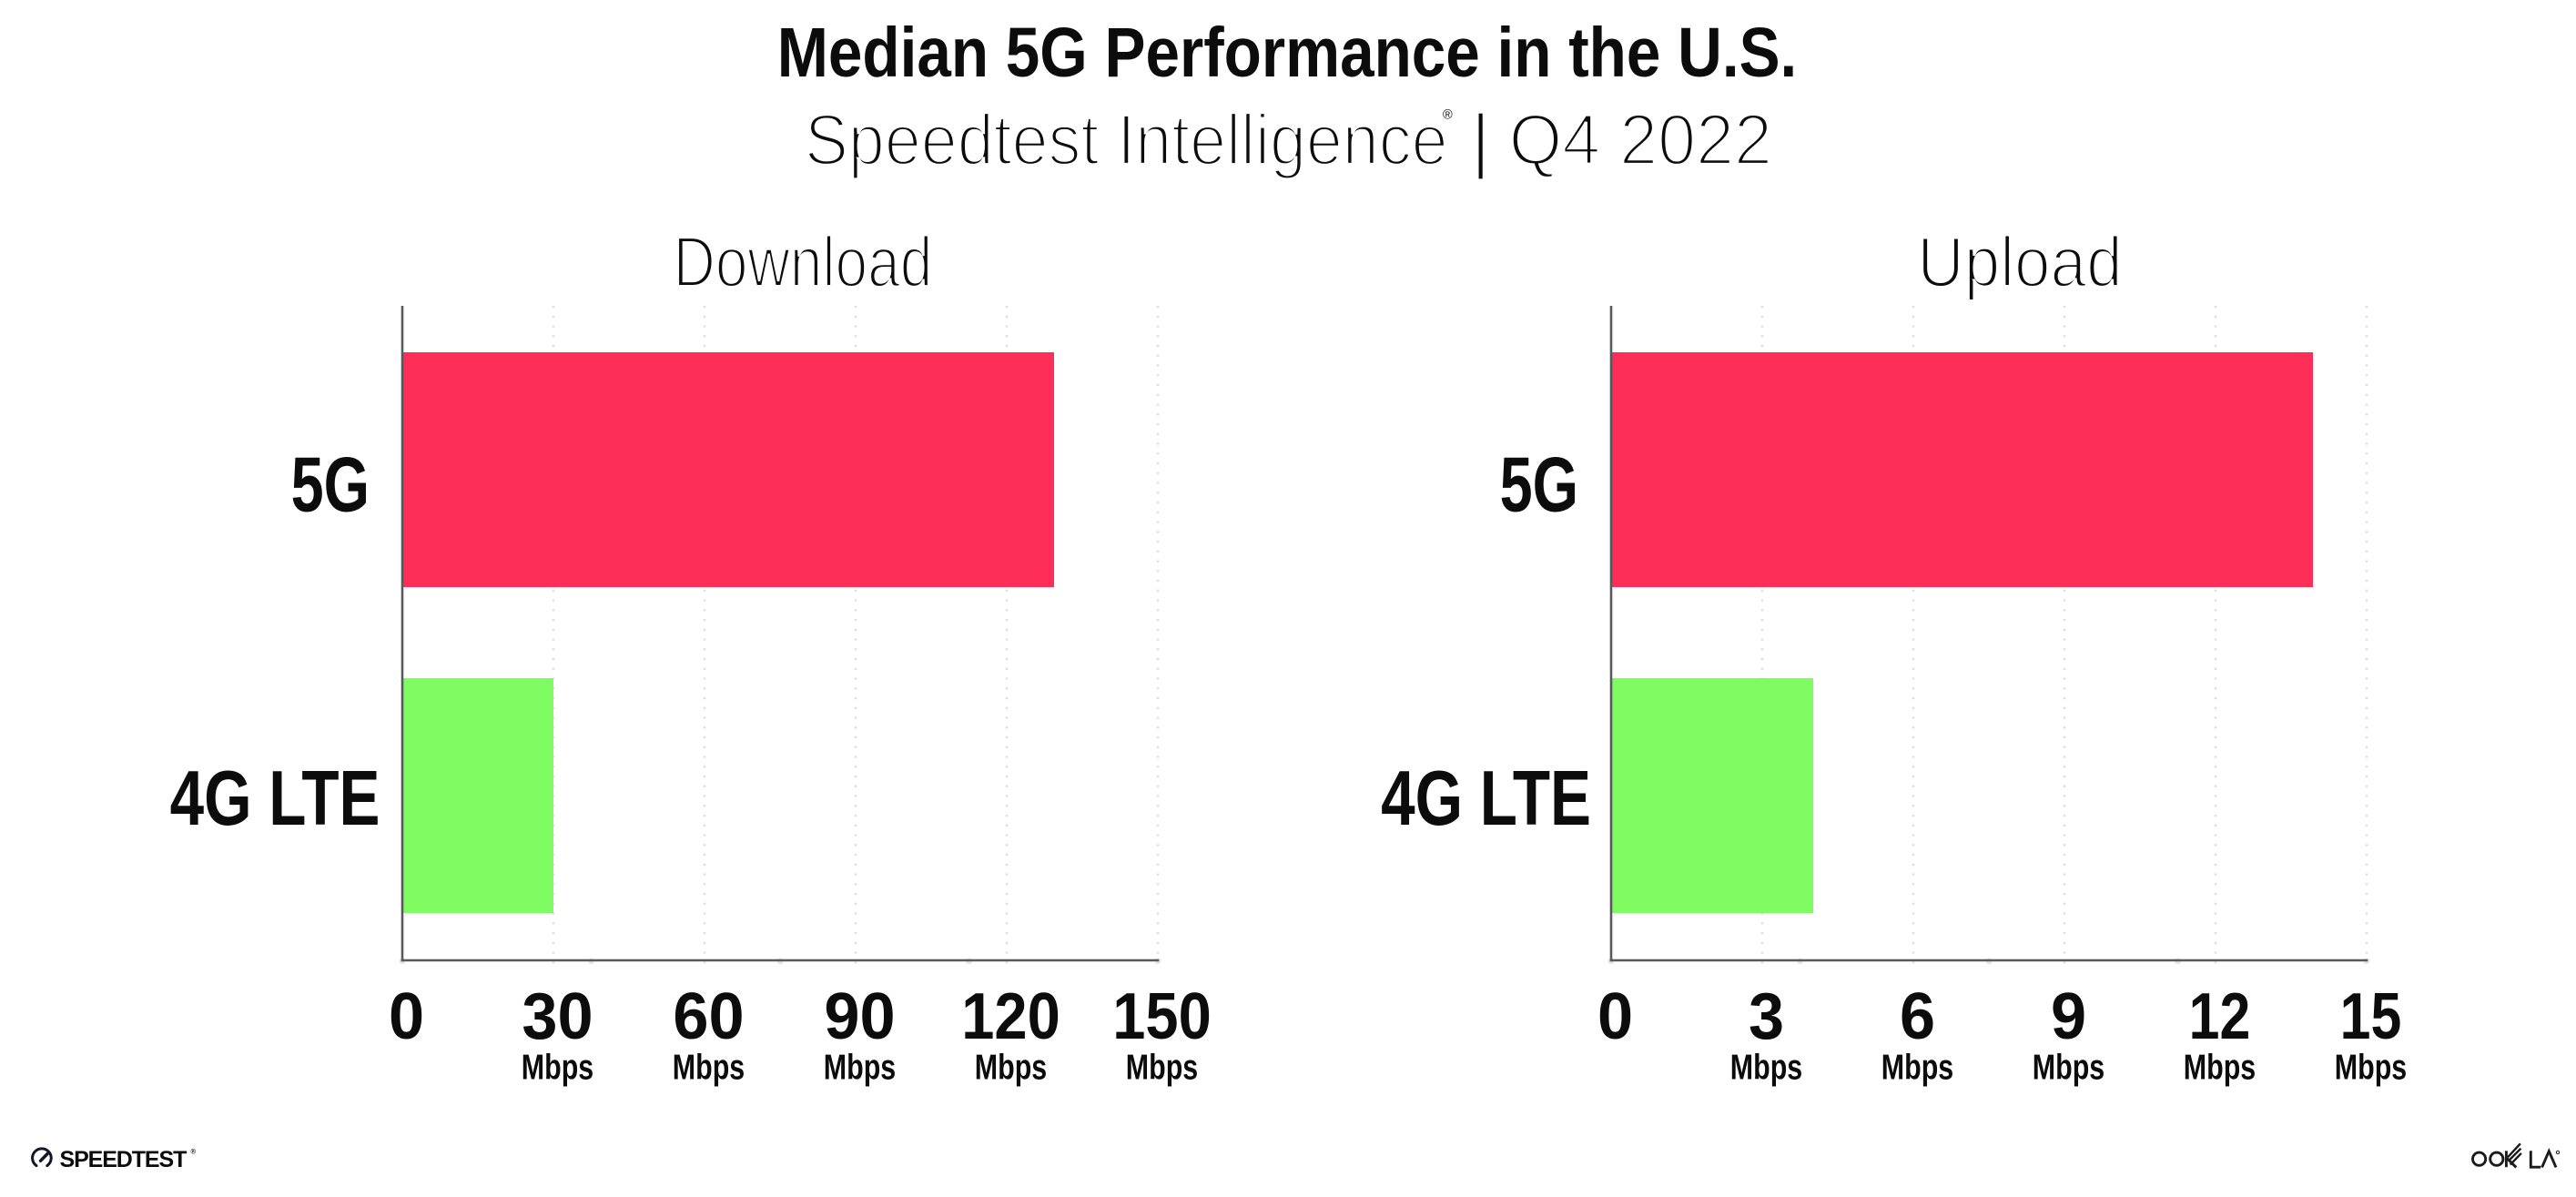 This screenshot has height=1197, width=2576. What do you see at coordinates (708, 1017) in the screenshot?
I see `svg-text: 60` at bounding box center [708, 1017].